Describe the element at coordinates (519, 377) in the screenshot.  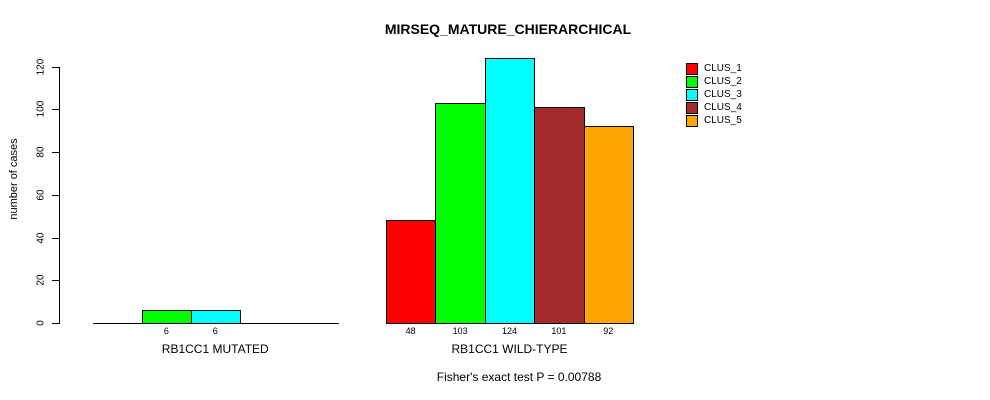
I see `fisher-test-note: Fisher's exact test P = 0.00788` at that location.